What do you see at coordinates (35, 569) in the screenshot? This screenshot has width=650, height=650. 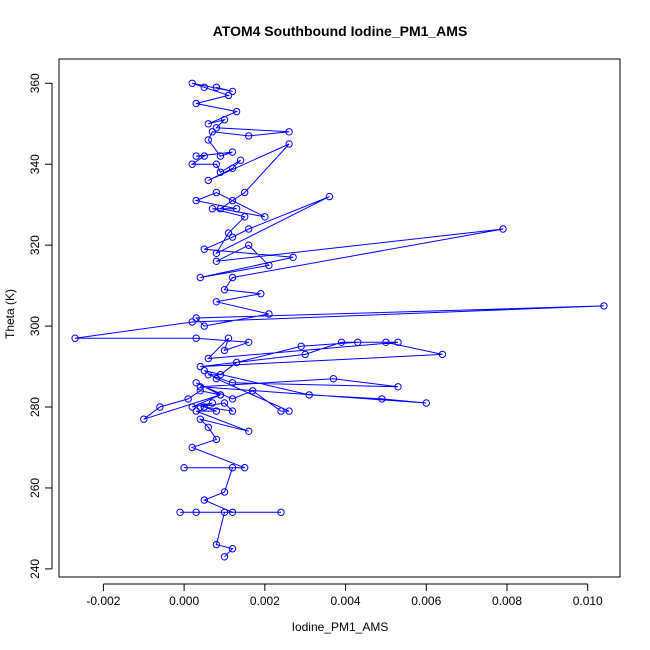 I see `y-tick-label: 240` at bounding box center [35, 569].